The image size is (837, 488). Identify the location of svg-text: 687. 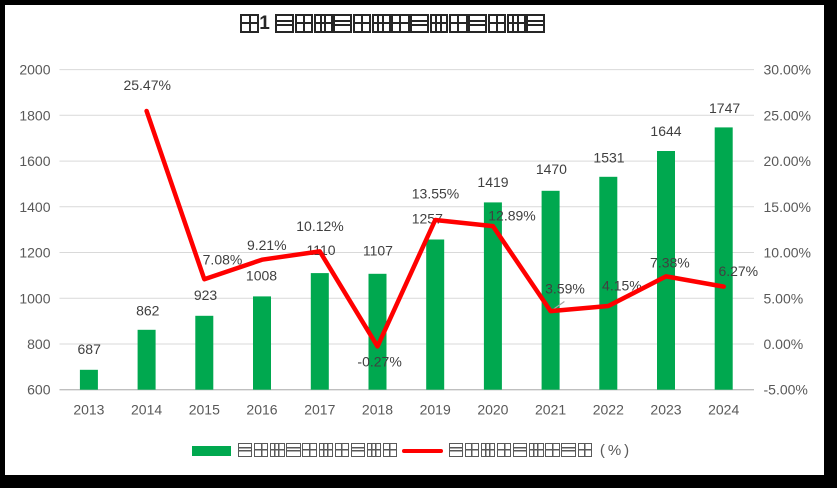
(90, 349).